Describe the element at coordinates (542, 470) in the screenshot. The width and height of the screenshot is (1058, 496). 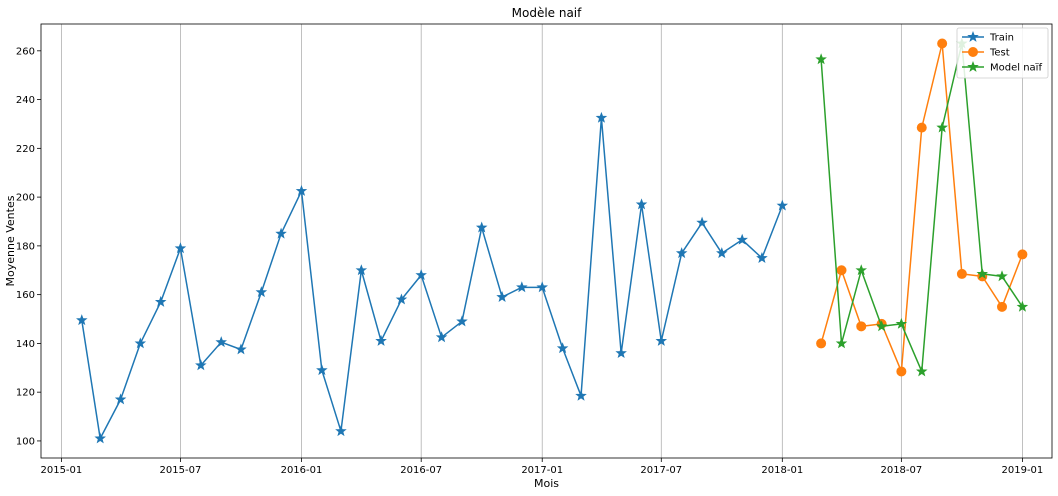
I see `x-tick-label: 2017-01` at that location.